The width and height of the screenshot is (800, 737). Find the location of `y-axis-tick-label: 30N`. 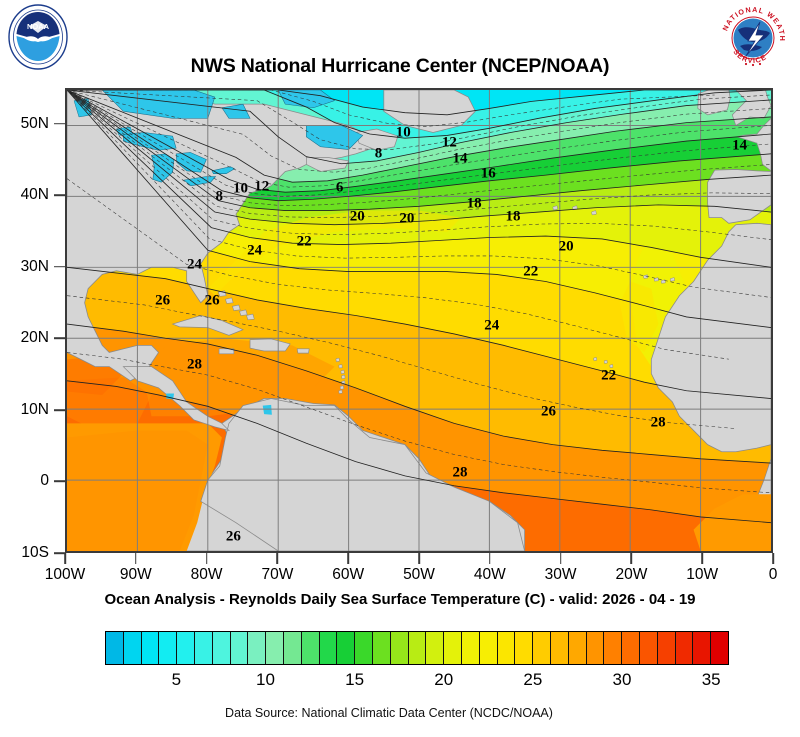

y-axis-tick-label: 30N is located at coordinates (34, 266).